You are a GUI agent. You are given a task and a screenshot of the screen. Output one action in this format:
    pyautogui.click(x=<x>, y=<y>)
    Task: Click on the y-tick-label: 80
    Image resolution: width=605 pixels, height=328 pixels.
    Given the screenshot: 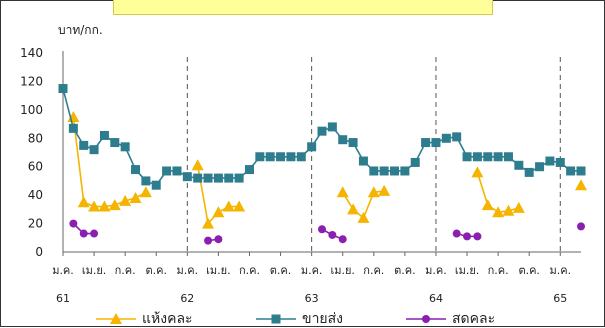 What is the action you would take?
    pyautogui.click(x=35, y=138)
    